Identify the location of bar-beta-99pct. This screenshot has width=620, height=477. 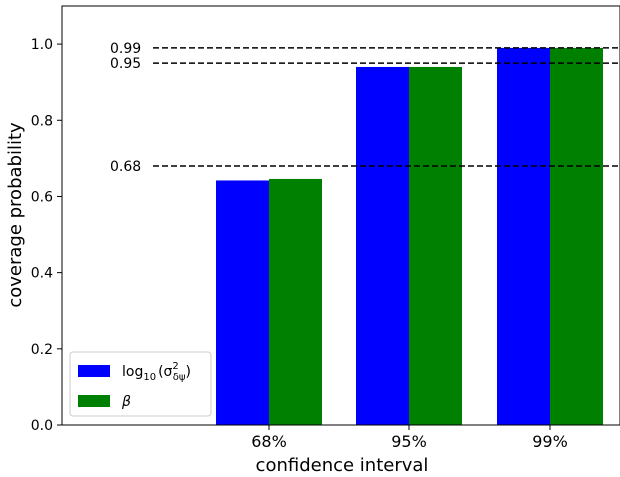
(576, 236).